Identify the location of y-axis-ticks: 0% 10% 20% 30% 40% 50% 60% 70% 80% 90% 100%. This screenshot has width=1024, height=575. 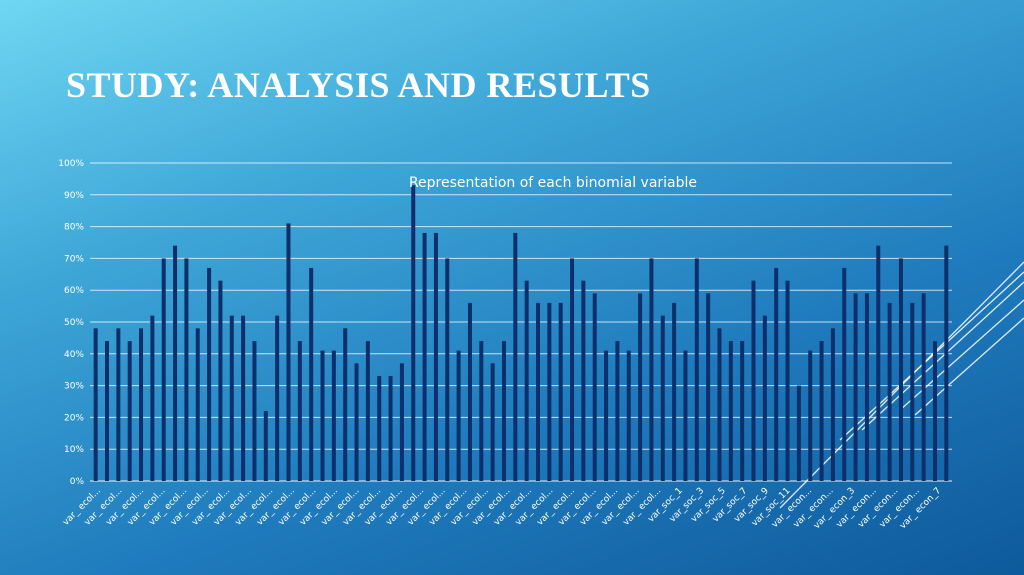
(71, 323).